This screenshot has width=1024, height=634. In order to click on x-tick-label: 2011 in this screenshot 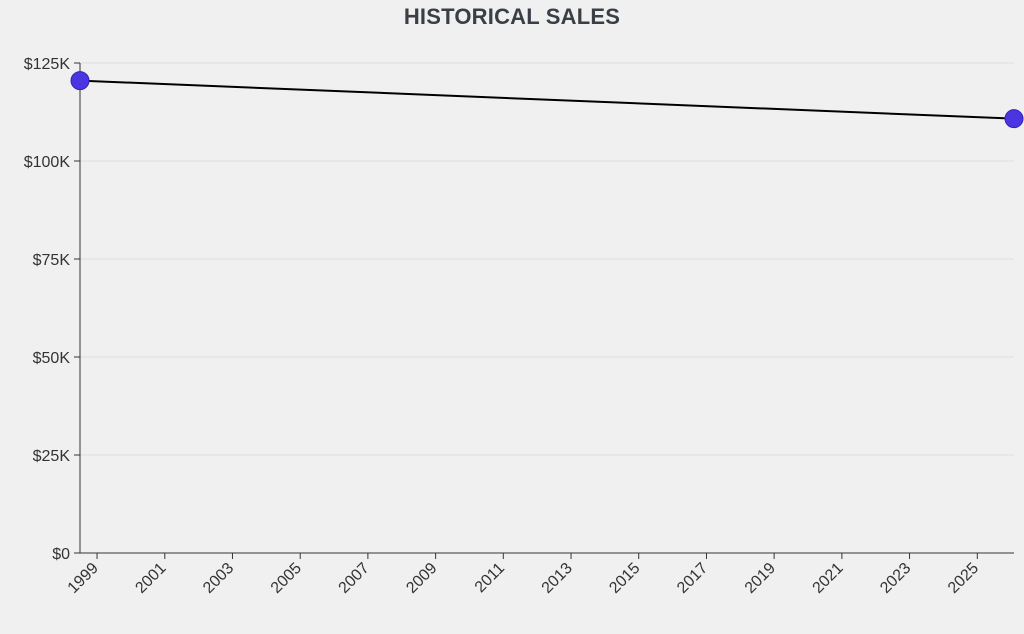, I will do `click(490, 578)`.